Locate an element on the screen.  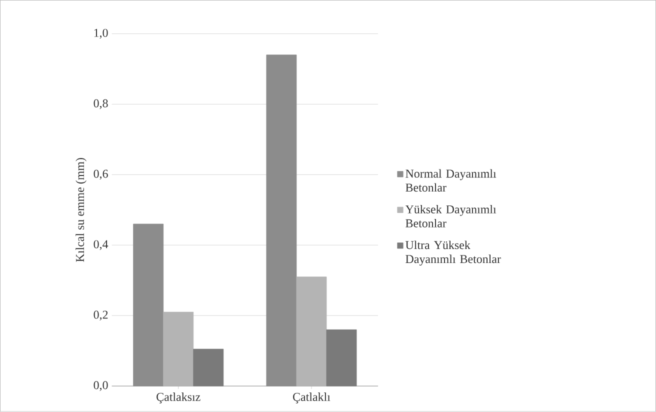
x-tick-label: Çatlaklı is located at coordinates (311, 398).